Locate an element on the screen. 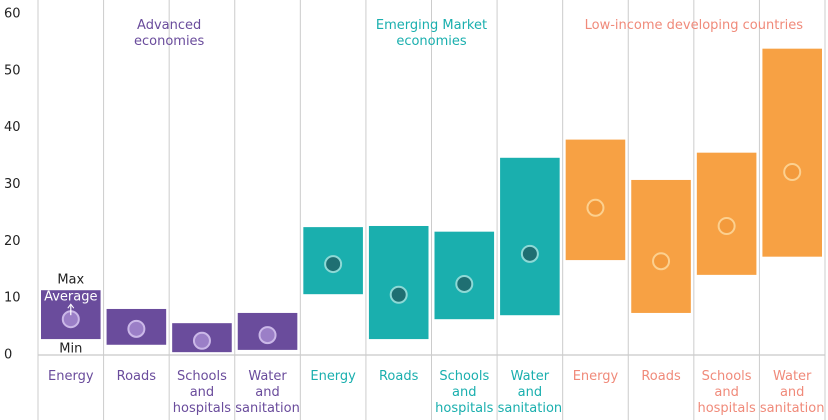  annotation: Max is located at coordinates (70, 280).